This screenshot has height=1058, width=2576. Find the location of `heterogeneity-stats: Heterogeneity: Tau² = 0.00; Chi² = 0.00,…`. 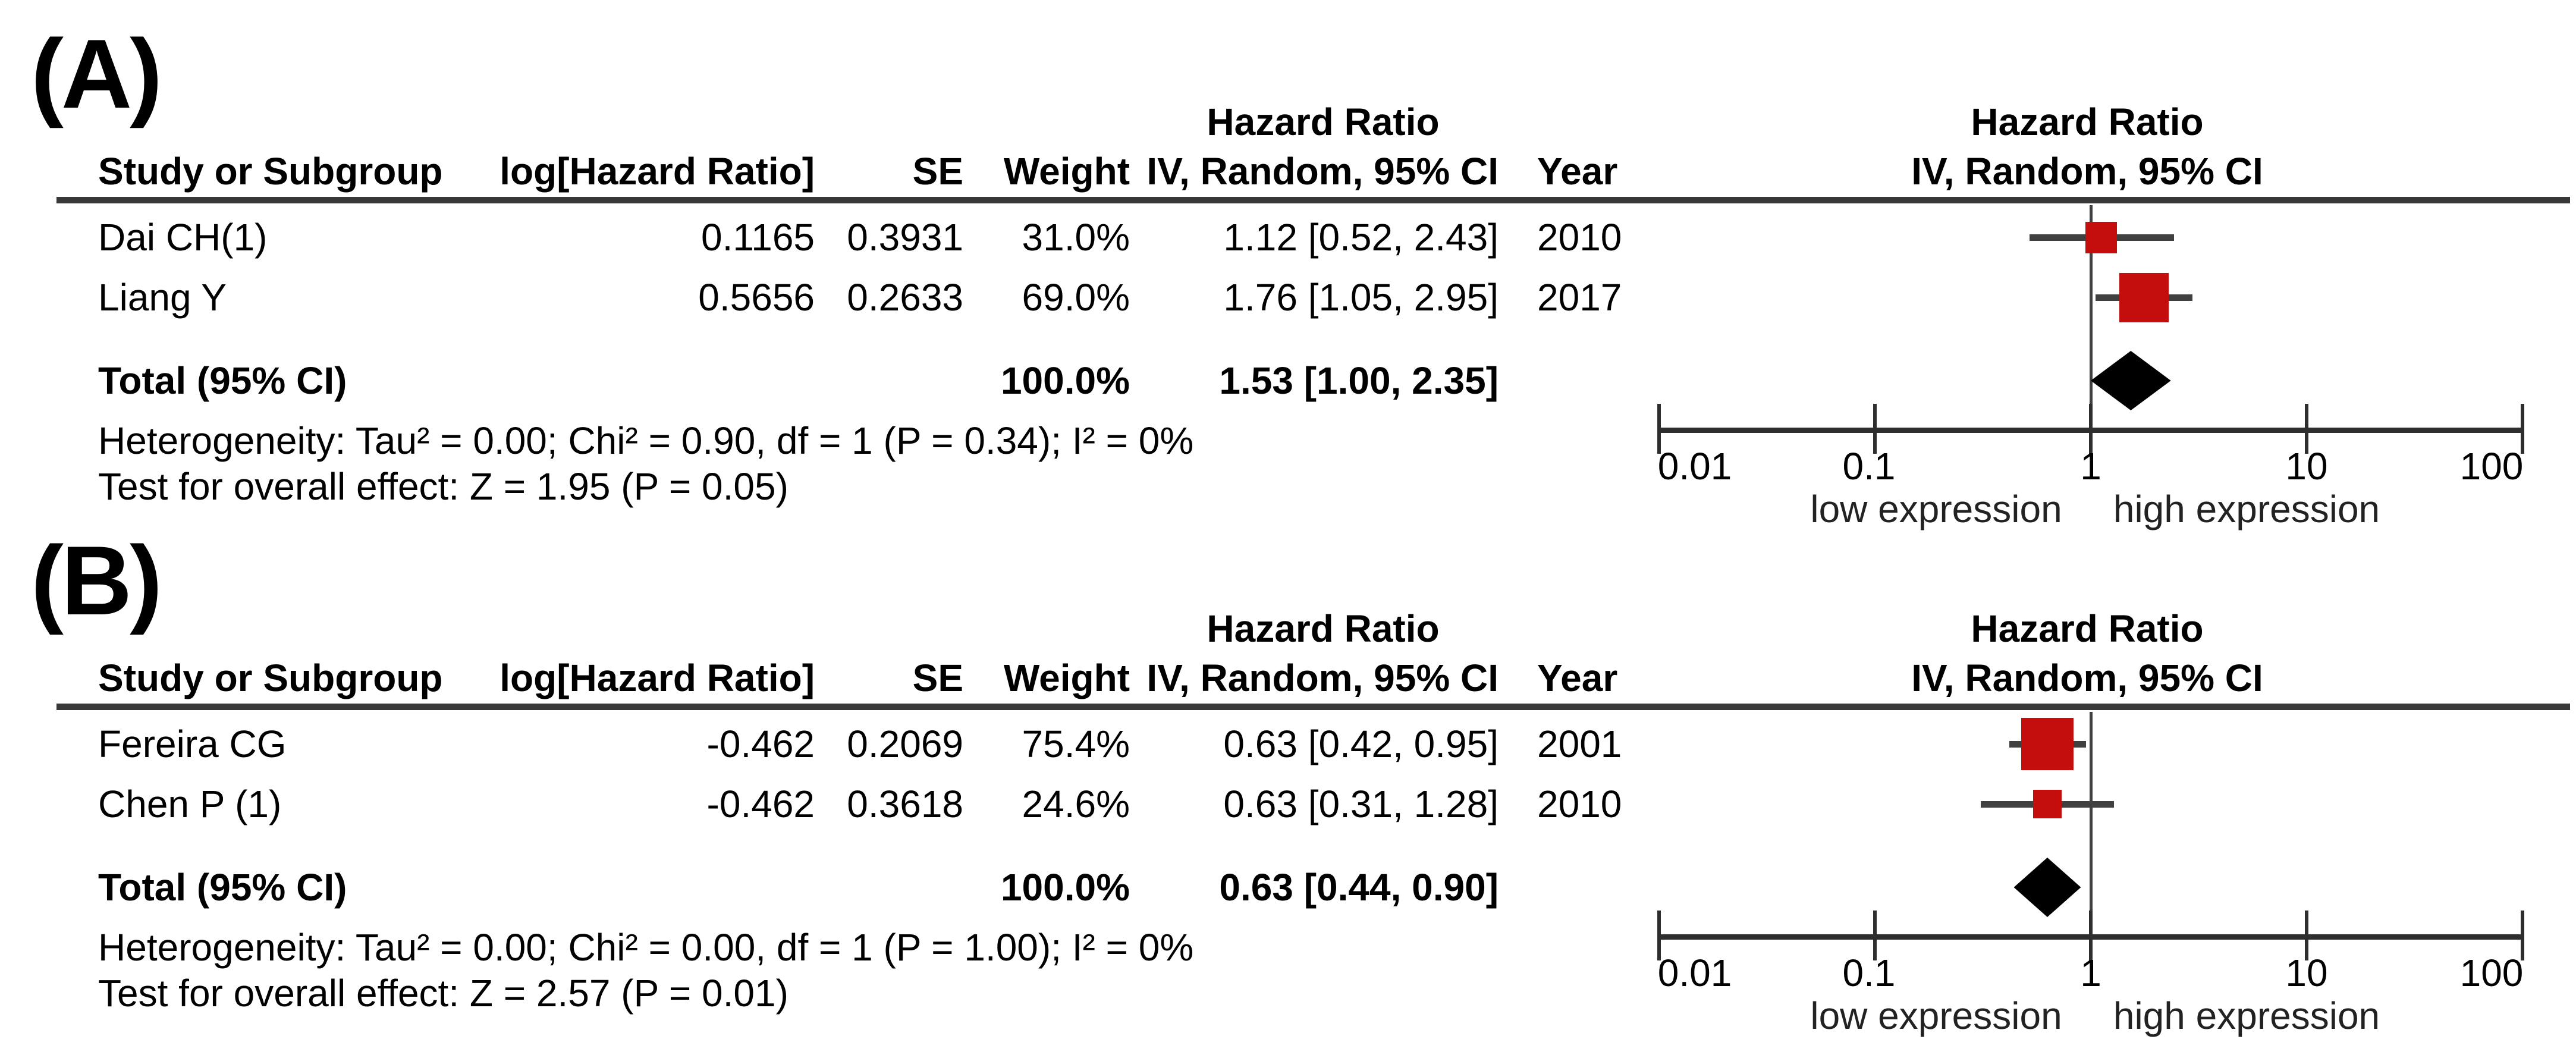

heterogeneity-stats: Heterogeneity: Tau² = 0.00; Chi² = 0.00,… is located at coordinates (646, 947).